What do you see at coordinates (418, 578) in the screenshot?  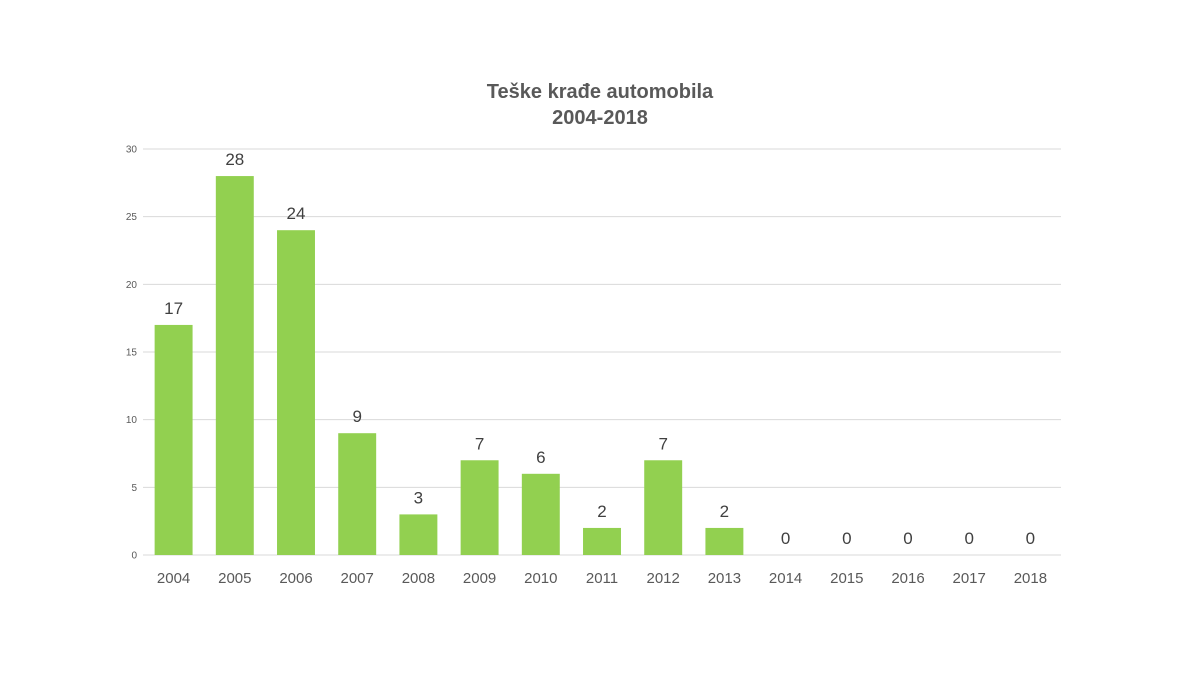 I see `x-tick-label: 2008` at bounding box center [418, 578].